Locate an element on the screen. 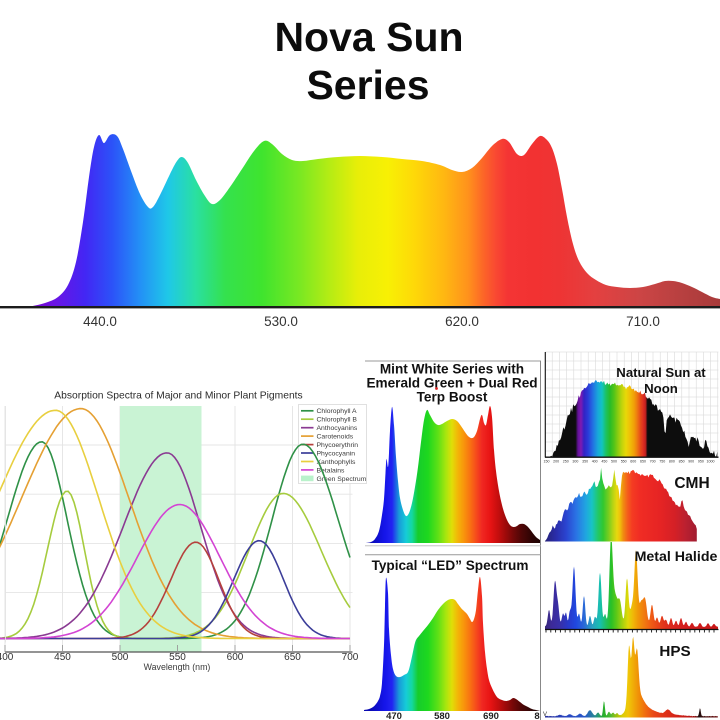  svg-text: 800 is located at coordinates (672, 462).